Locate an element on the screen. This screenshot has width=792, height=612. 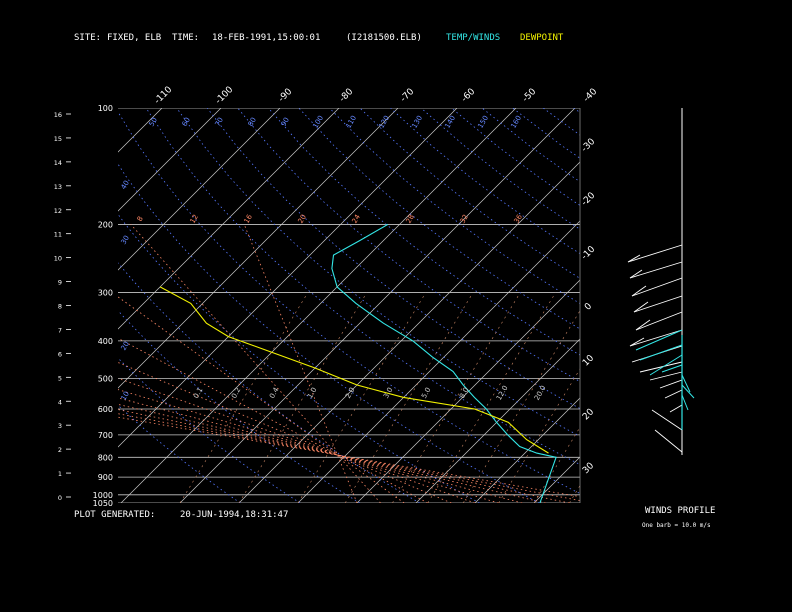
dry-adiabat-label: 60 is located at coordinates (186, 122).